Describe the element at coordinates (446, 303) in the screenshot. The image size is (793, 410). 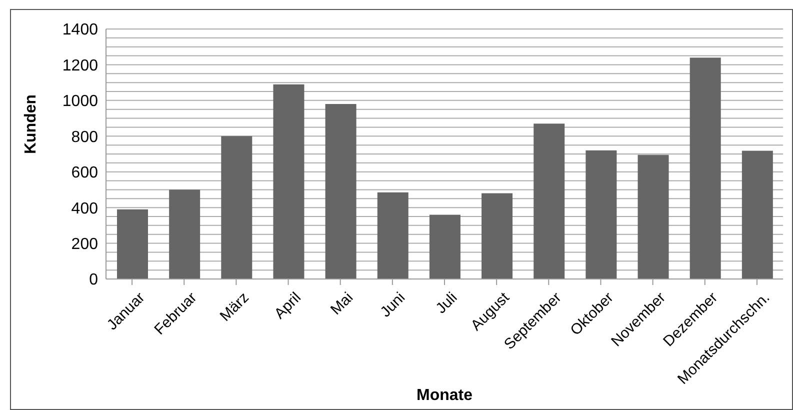
I see `x-tick-label: Juli` at that location.